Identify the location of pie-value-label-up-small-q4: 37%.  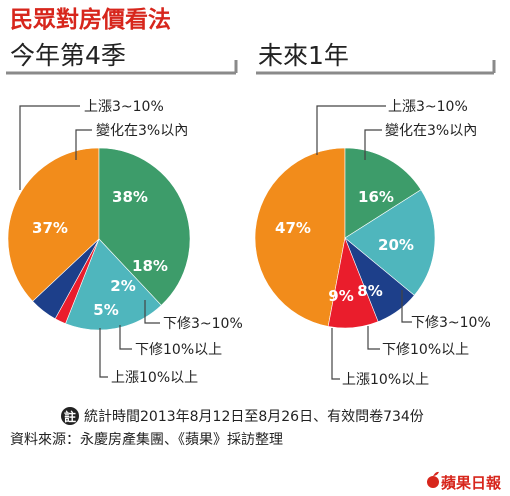
(50, 228).